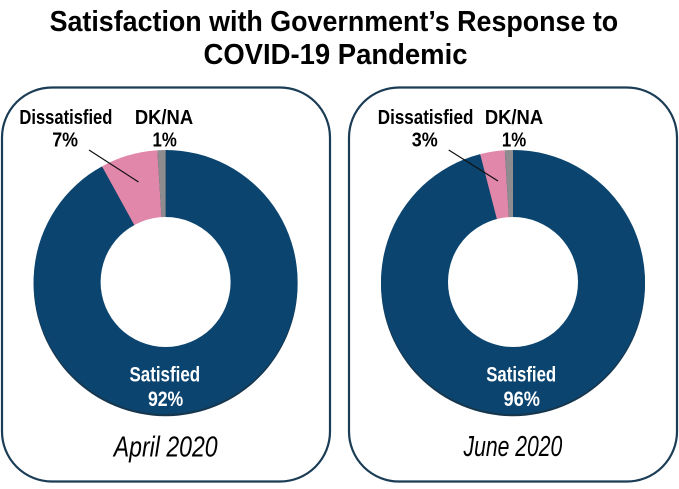  What do you see at coordinates (425, 139) in the screenshot?
I see `svg-text: 3%` at bounding box center [425, 139].